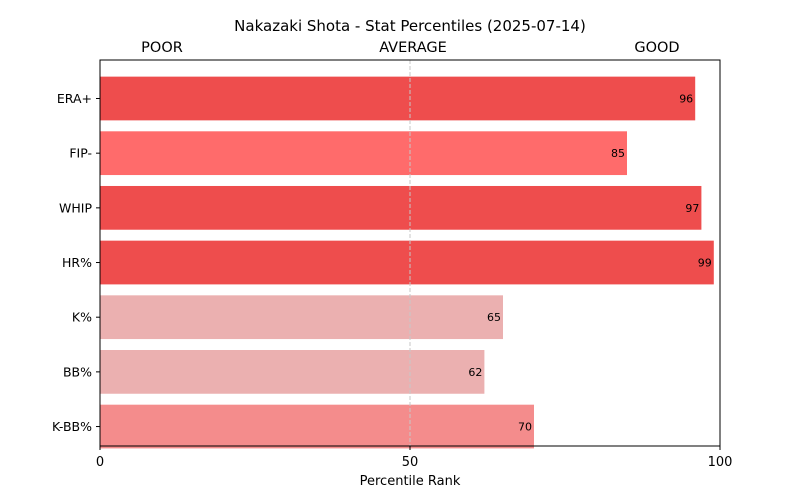 The width and height of the screenshot is (800, 500). Describe the element at coordinates (82, 317) in the screenshot. I see `y-tick-label: K%` at that location.